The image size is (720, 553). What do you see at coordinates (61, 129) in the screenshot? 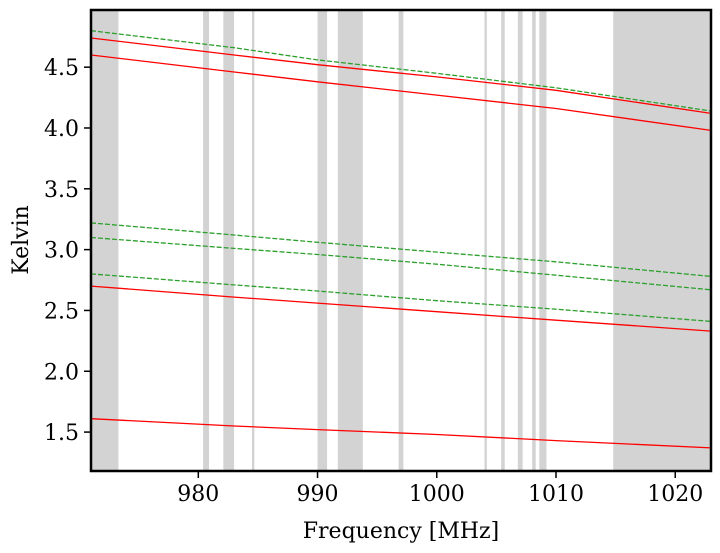
I see `y-tick-label-5: 4.0` at bounding box center [61, 129].